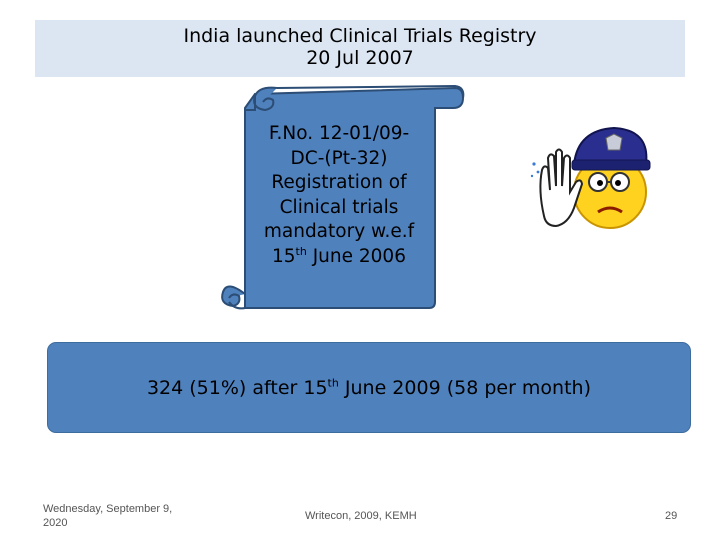 This screenshot has height=540, width=720. Describe the element at coordinates (339, 231) in the screenshot. I see `scroll-line: mandatory w.e.f` at that location.